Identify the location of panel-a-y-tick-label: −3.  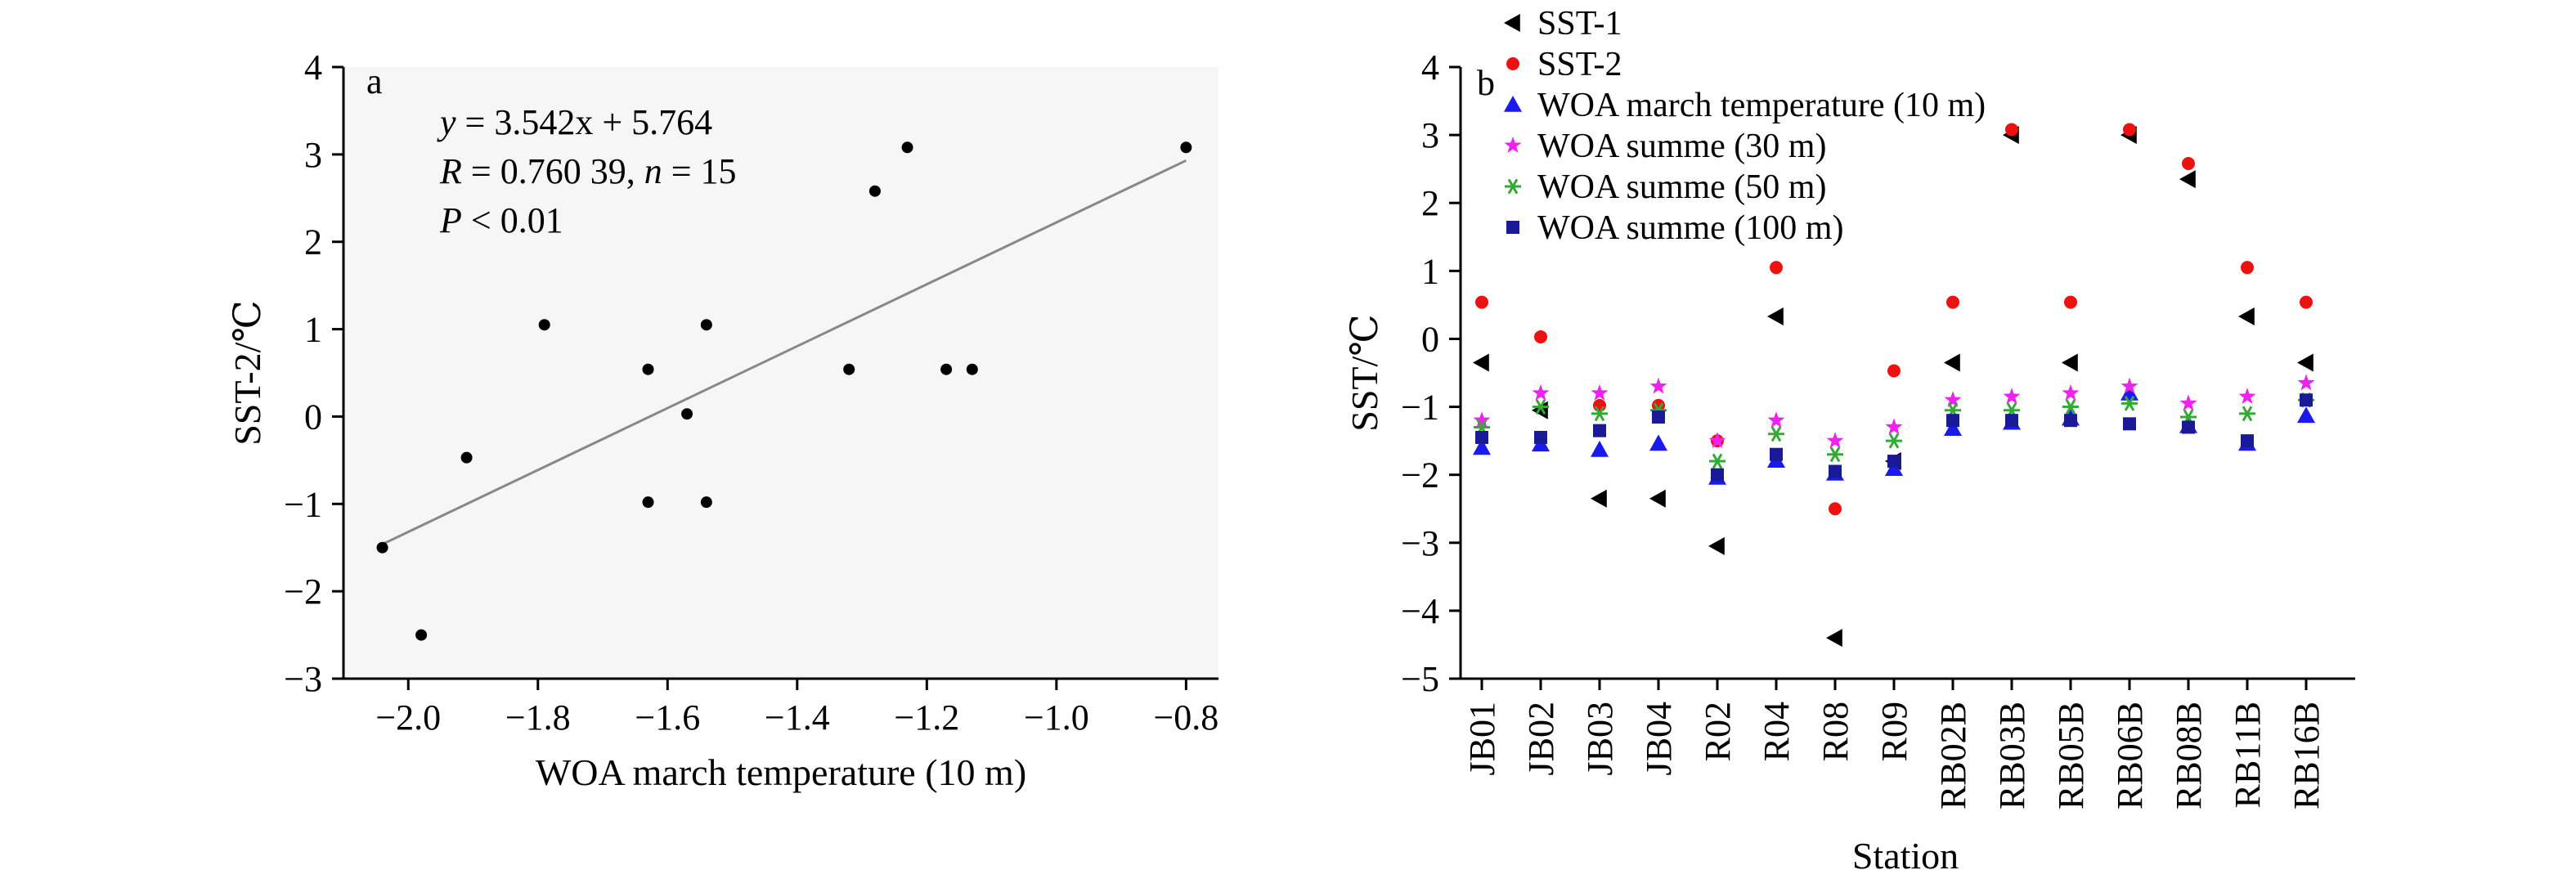
(303, 679).